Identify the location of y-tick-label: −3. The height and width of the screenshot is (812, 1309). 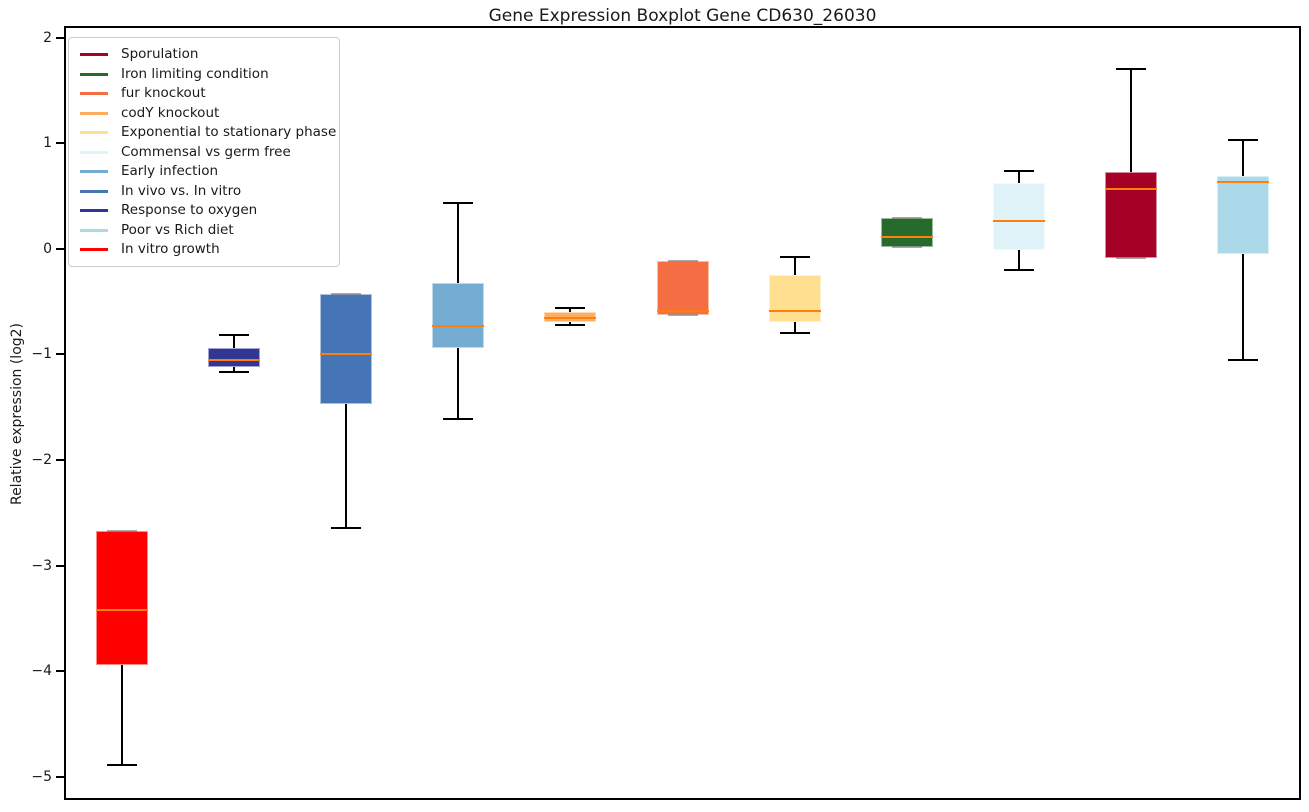
(41, 565).